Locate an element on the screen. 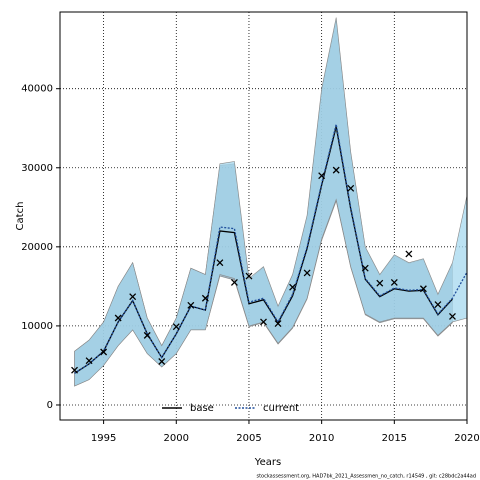 This screenshot has height=480, width=480. y-tick-label: 20000 is located at coordinates (37, 247).